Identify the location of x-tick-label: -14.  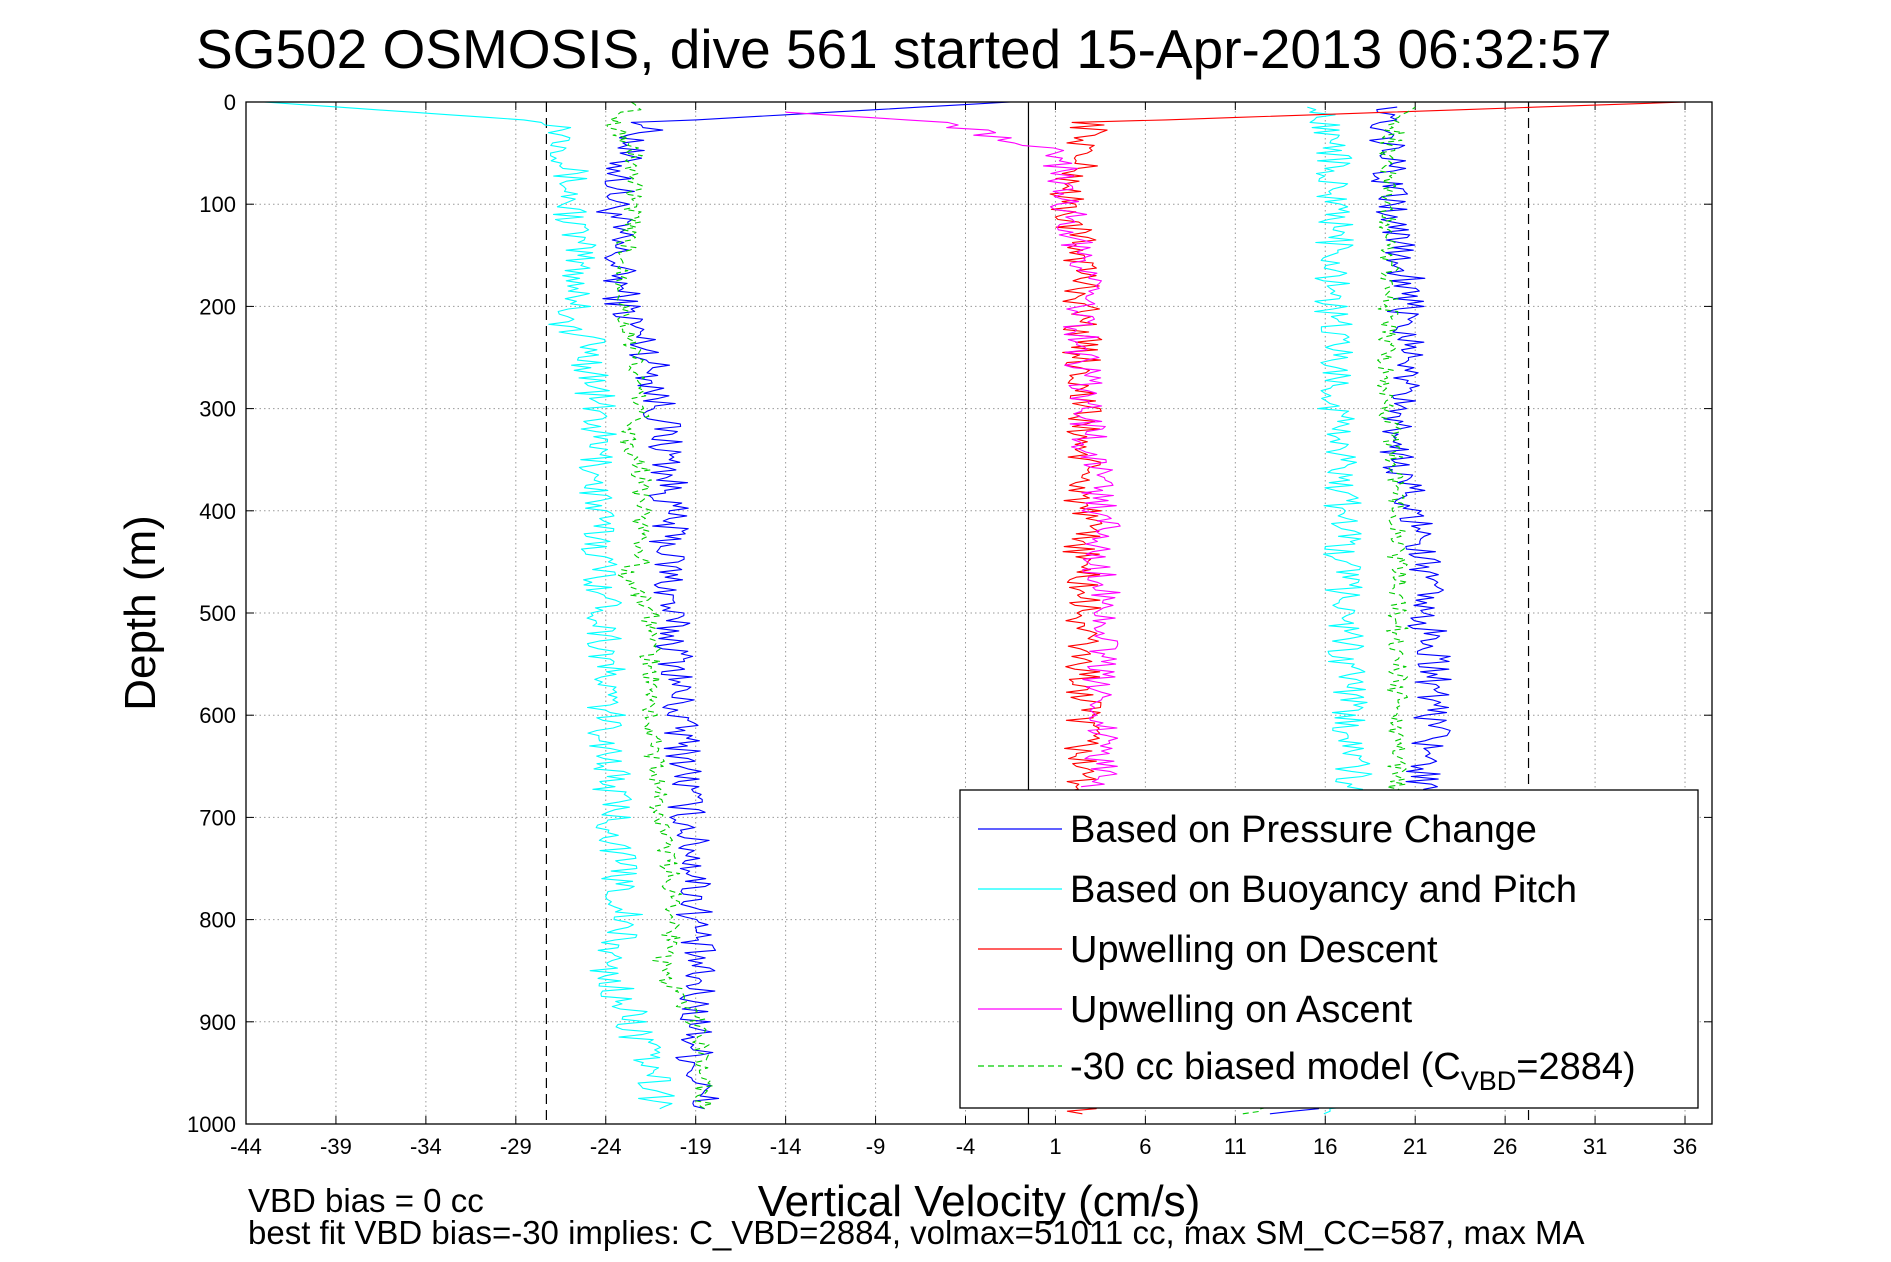
(786, 1146).